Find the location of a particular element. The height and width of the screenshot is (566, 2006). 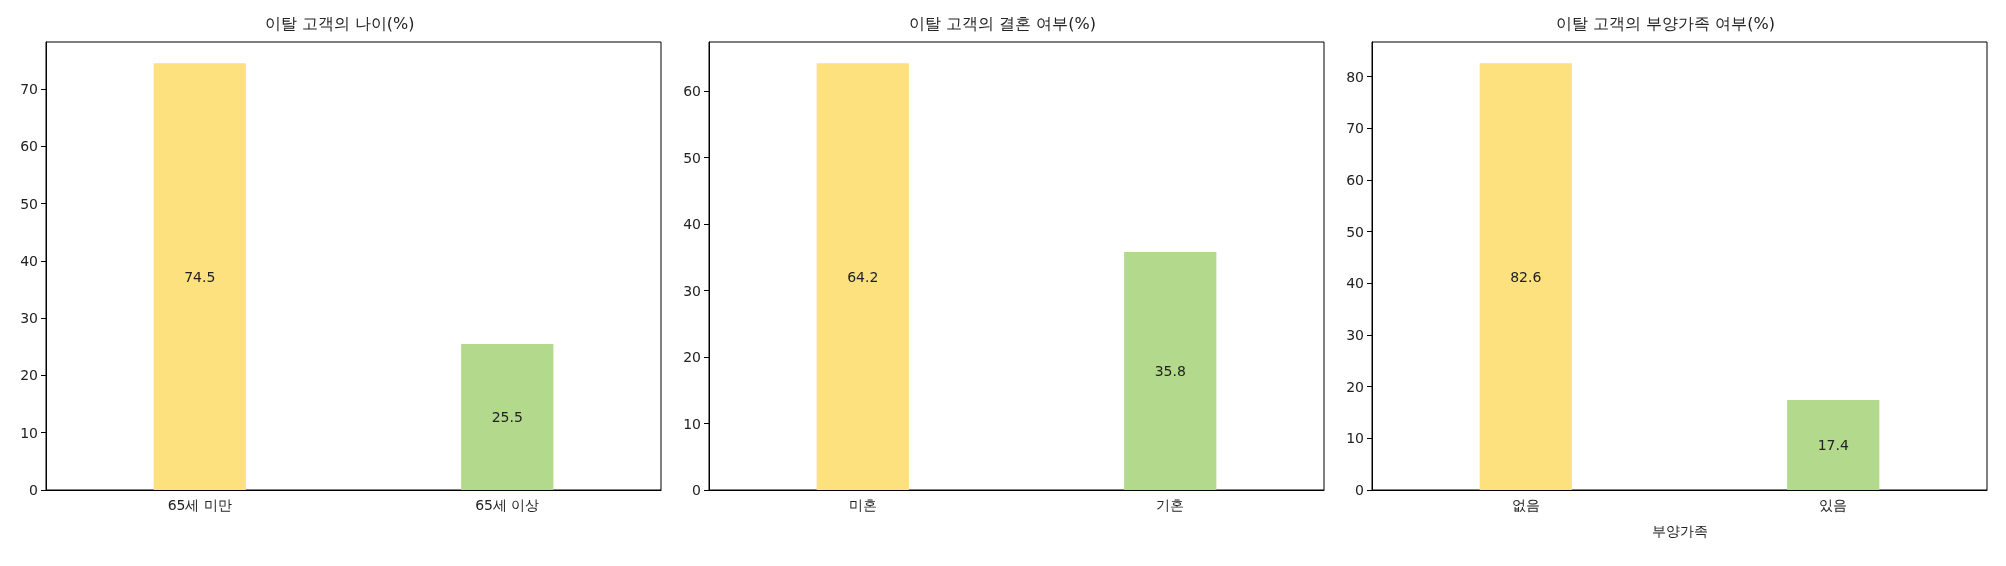

data-label: 64.2 is located at coordinates (863, 276).